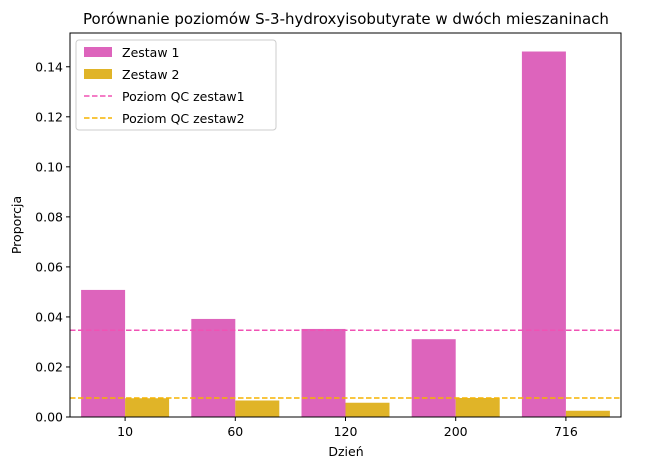 The height and width of the screenshot is (470, 646). I want to click on y-axis: 0.00 0.02 0.04 0.06 0.08 0.10 0.12 0.14, so click(52, 242).